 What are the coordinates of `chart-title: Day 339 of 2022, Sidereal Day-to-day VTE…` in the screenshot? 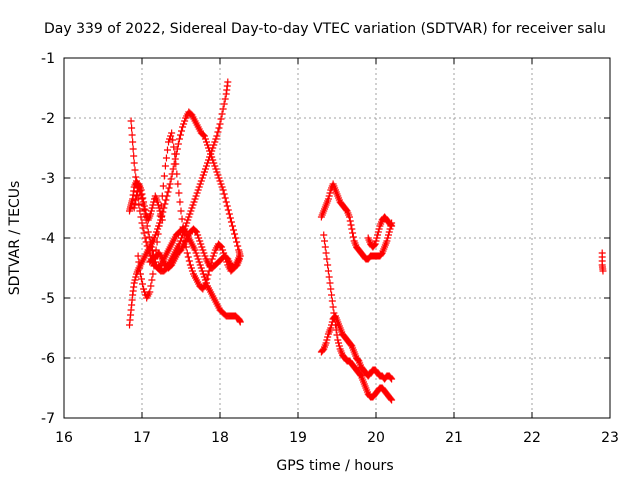 It's located at (325, 29).